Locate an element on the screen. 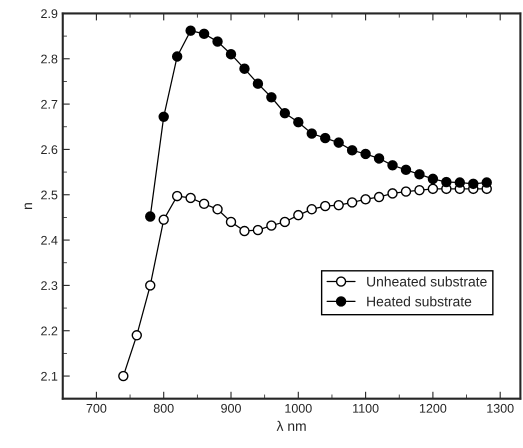  x-tick-label: 900 is located at coordinates (231, 408).